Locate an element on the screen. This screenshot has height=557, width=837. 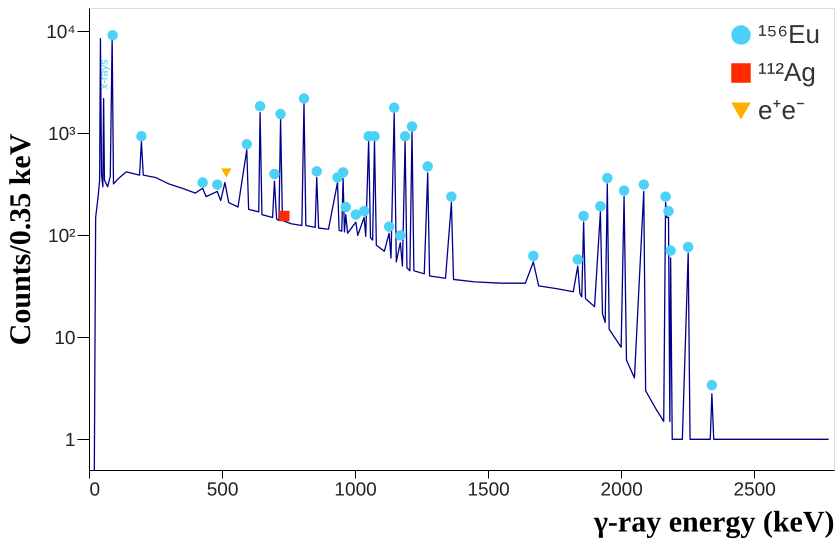
x-tick-label: 500 is located at coordinates (222, 490).